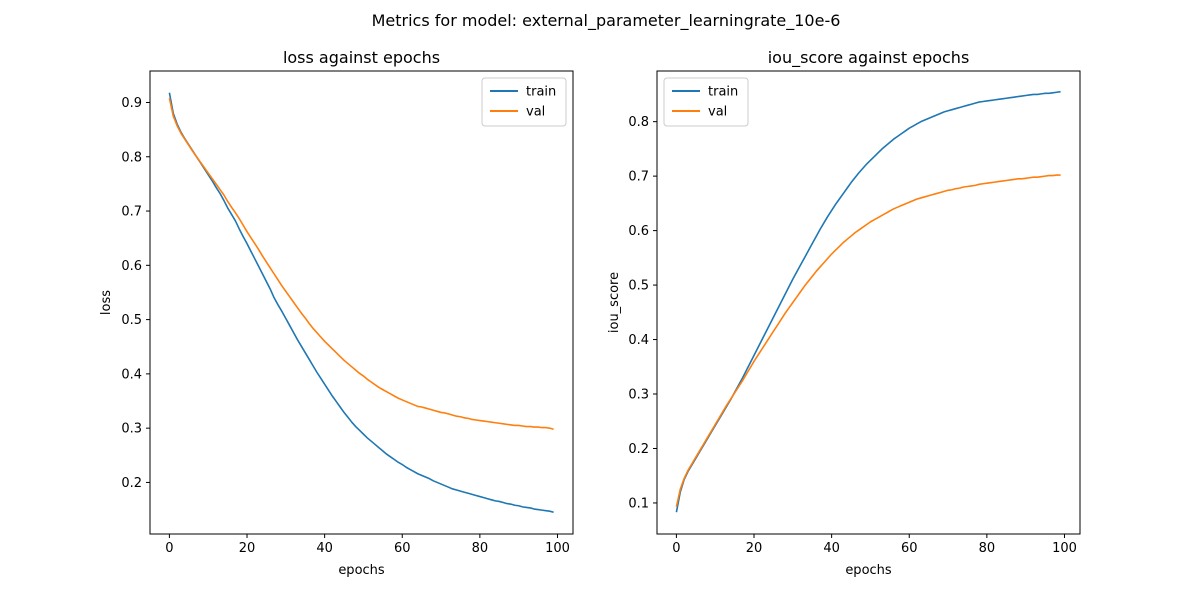  I want to click on iou-y-tick-label: 0.8, so click(638, 122).